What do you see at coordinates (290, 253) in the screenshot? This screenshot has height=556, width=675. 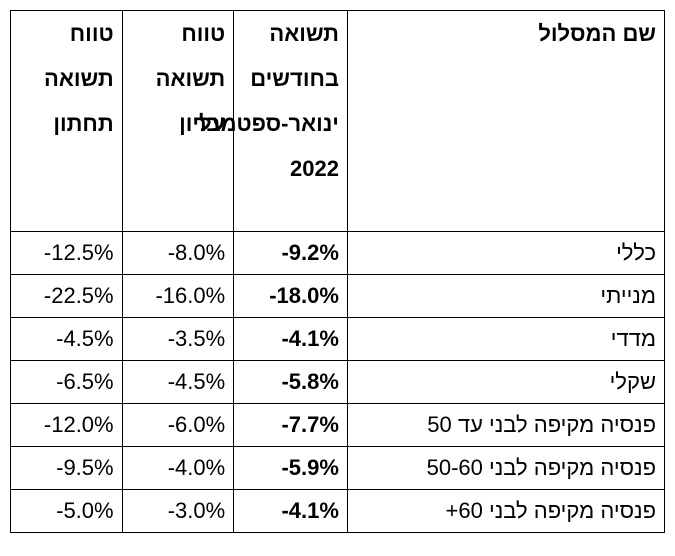 I see `period-return-cell: -9.2%` at bounding box center [290, 253].